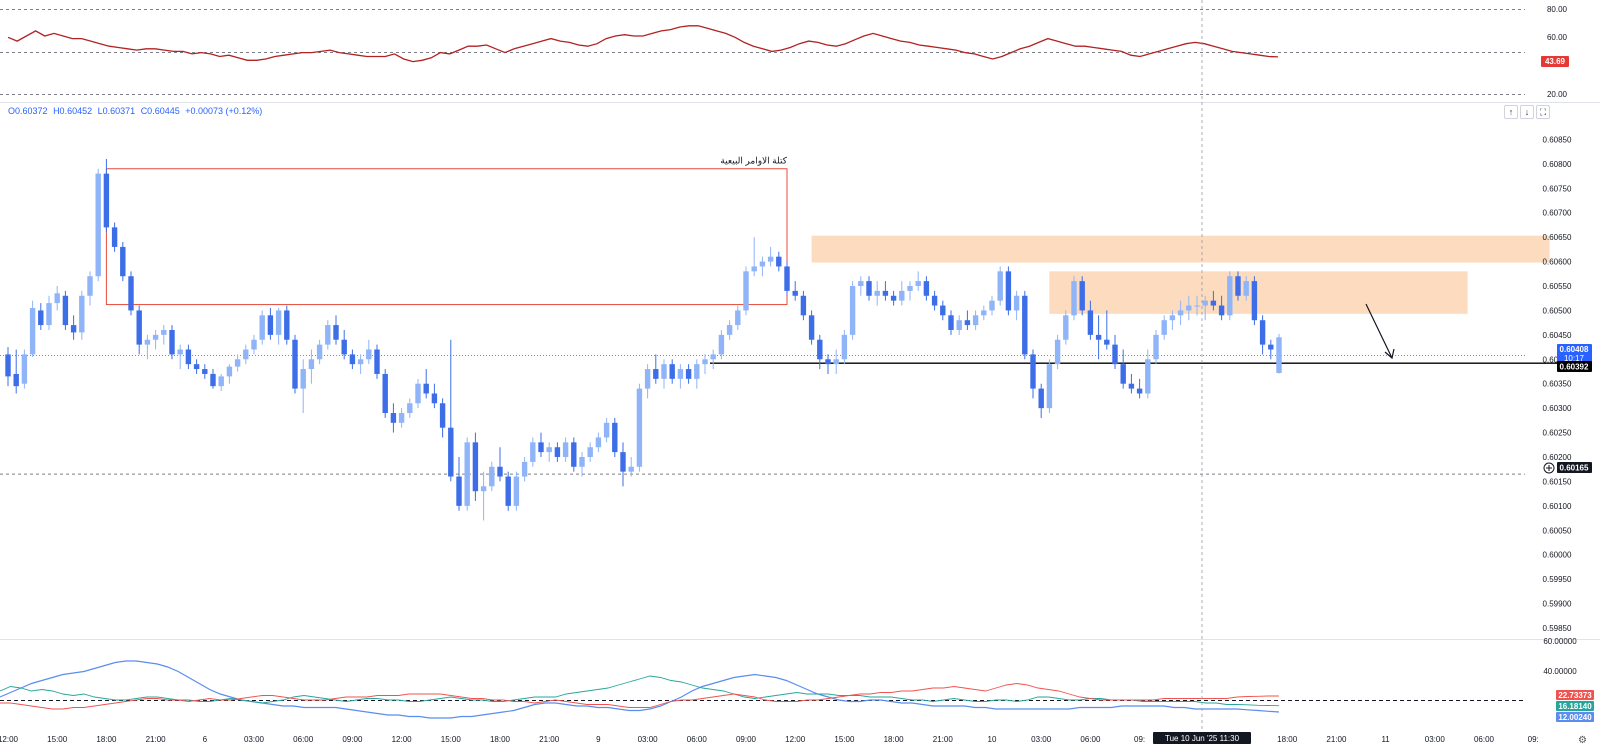  I want to click on alert-add-icon, so click(1549, 468).